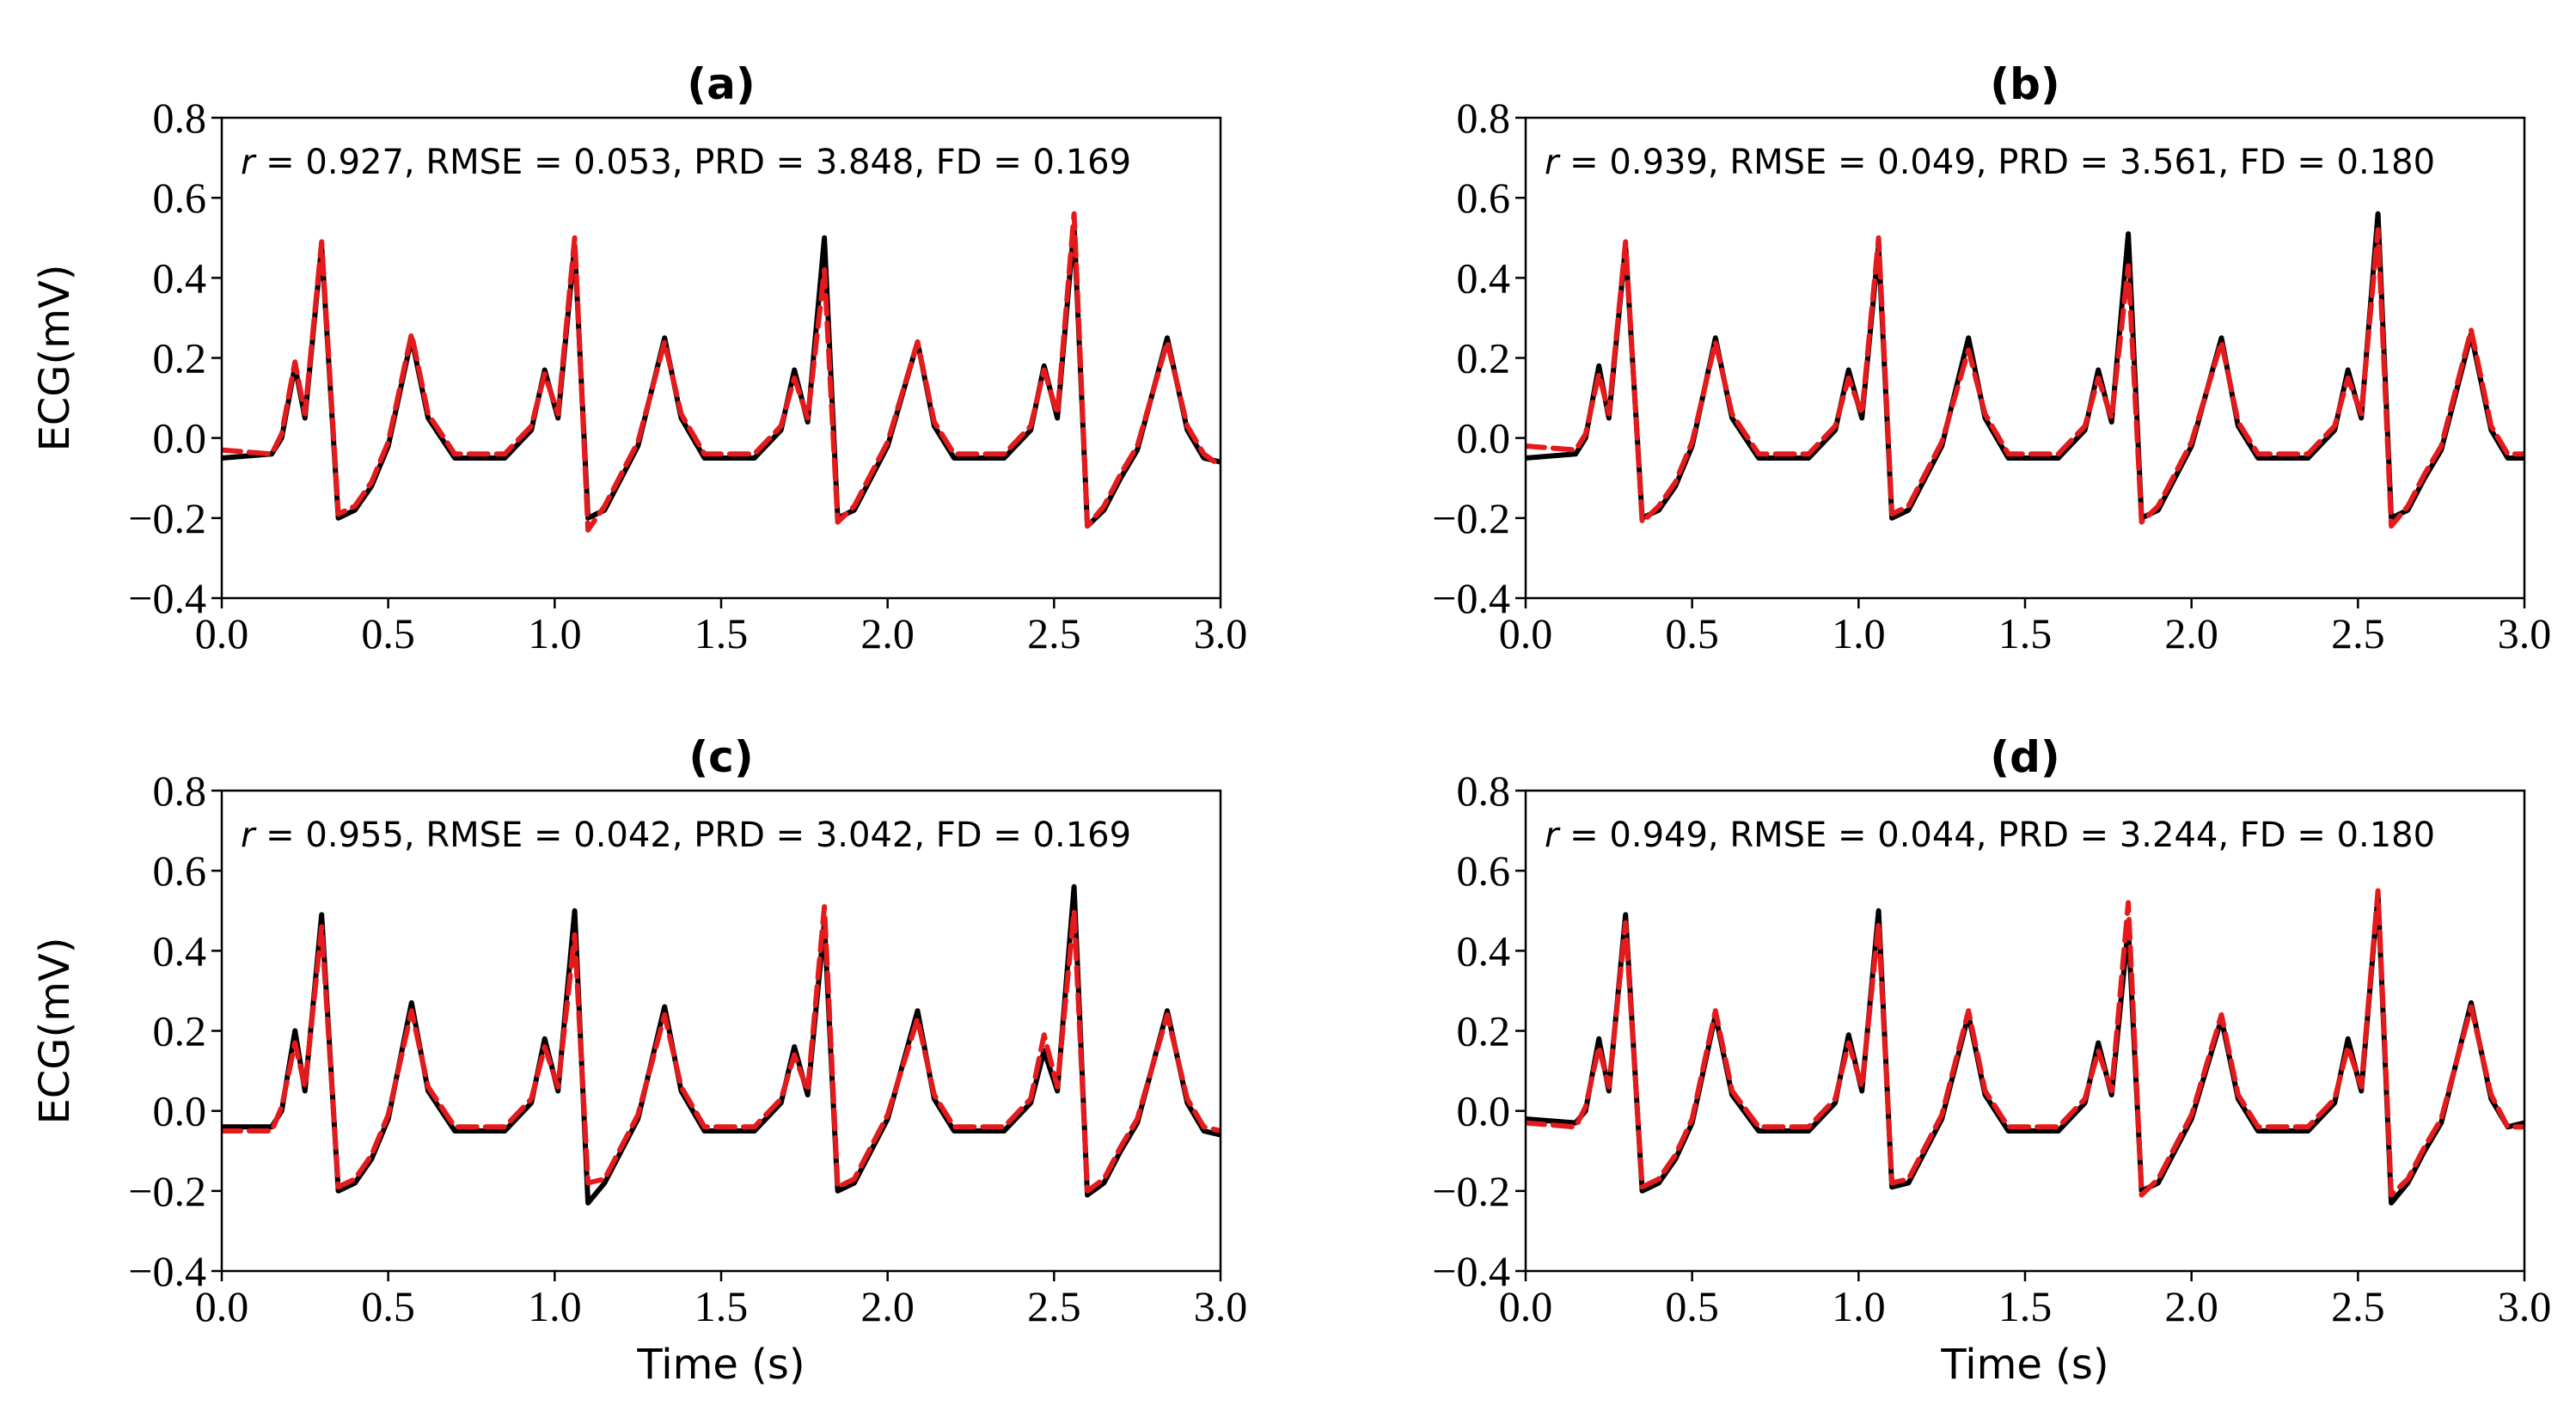  What do you see at coordinates (180, 870) in the screenshot?
I see `panel-c-y-tick-label: 0.6` at bounding box center [180, 870].